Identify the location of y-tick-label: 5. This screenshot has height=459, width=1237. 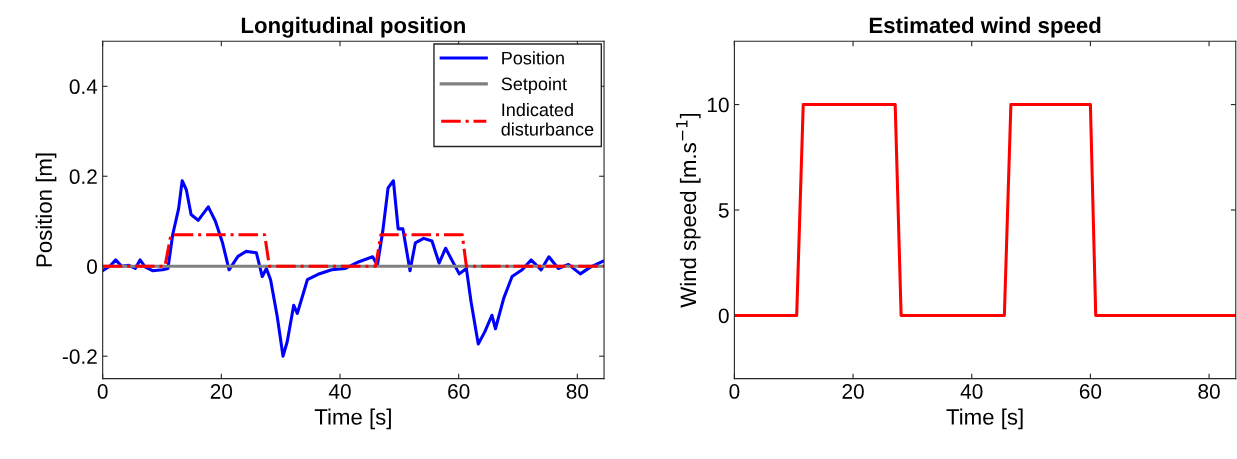
(723, 210).